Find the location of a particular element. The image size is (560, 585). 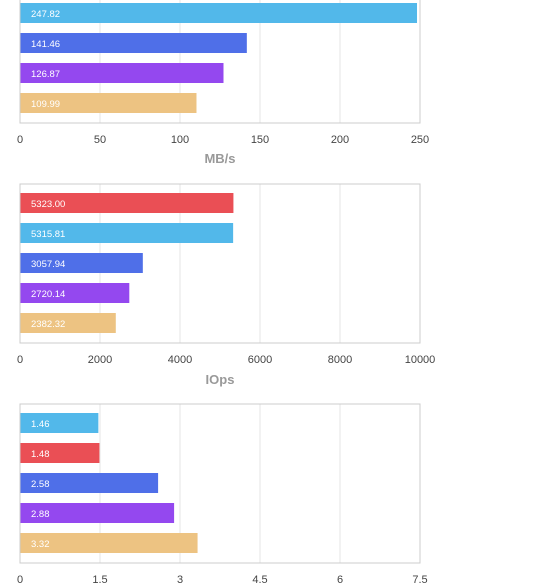

x-tick-label: 100 is located at coordinates (180, 140).